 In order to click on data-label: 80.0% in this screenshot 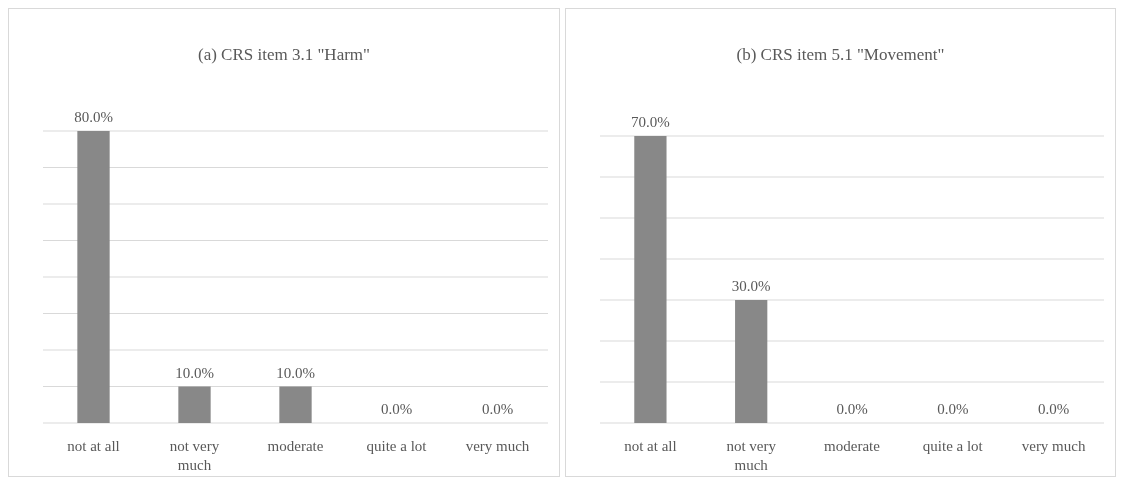, I will do `click(93, 117)`.